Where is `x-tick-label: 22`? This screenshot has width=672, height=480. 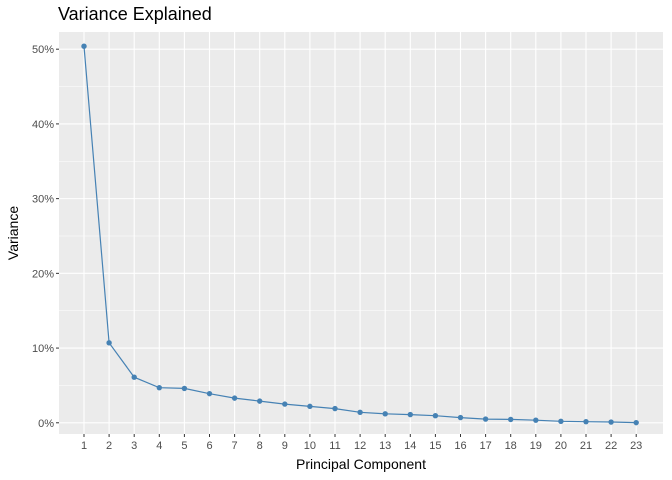 x-tick-label: 22 is located at coordinates (611, 446).